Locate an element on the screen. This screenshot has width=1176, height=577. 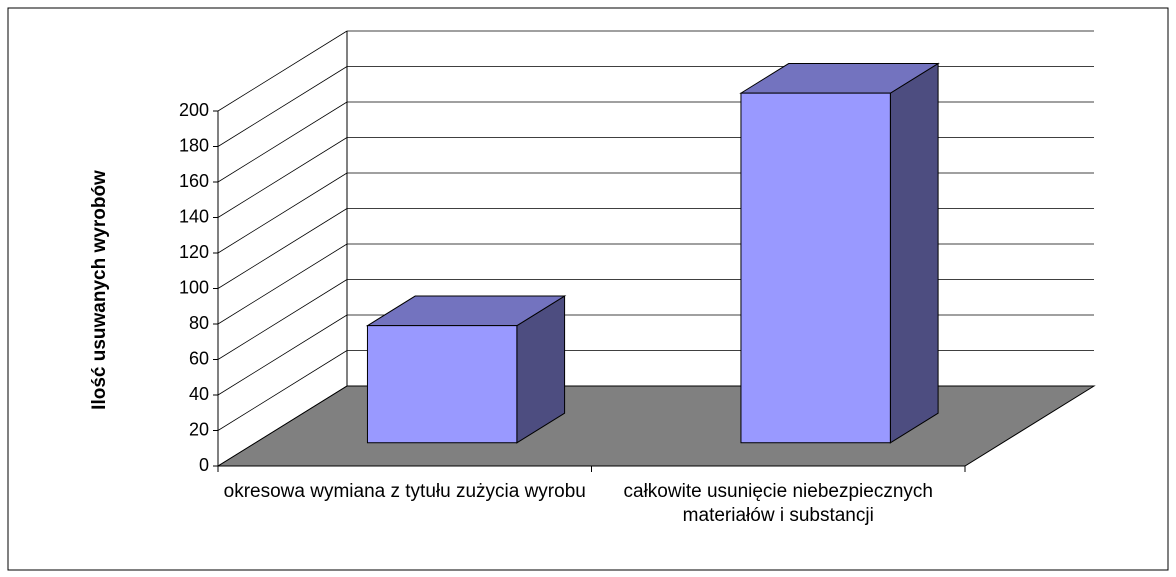
y-tick-label: 20 is located at coordinates (199, 429).